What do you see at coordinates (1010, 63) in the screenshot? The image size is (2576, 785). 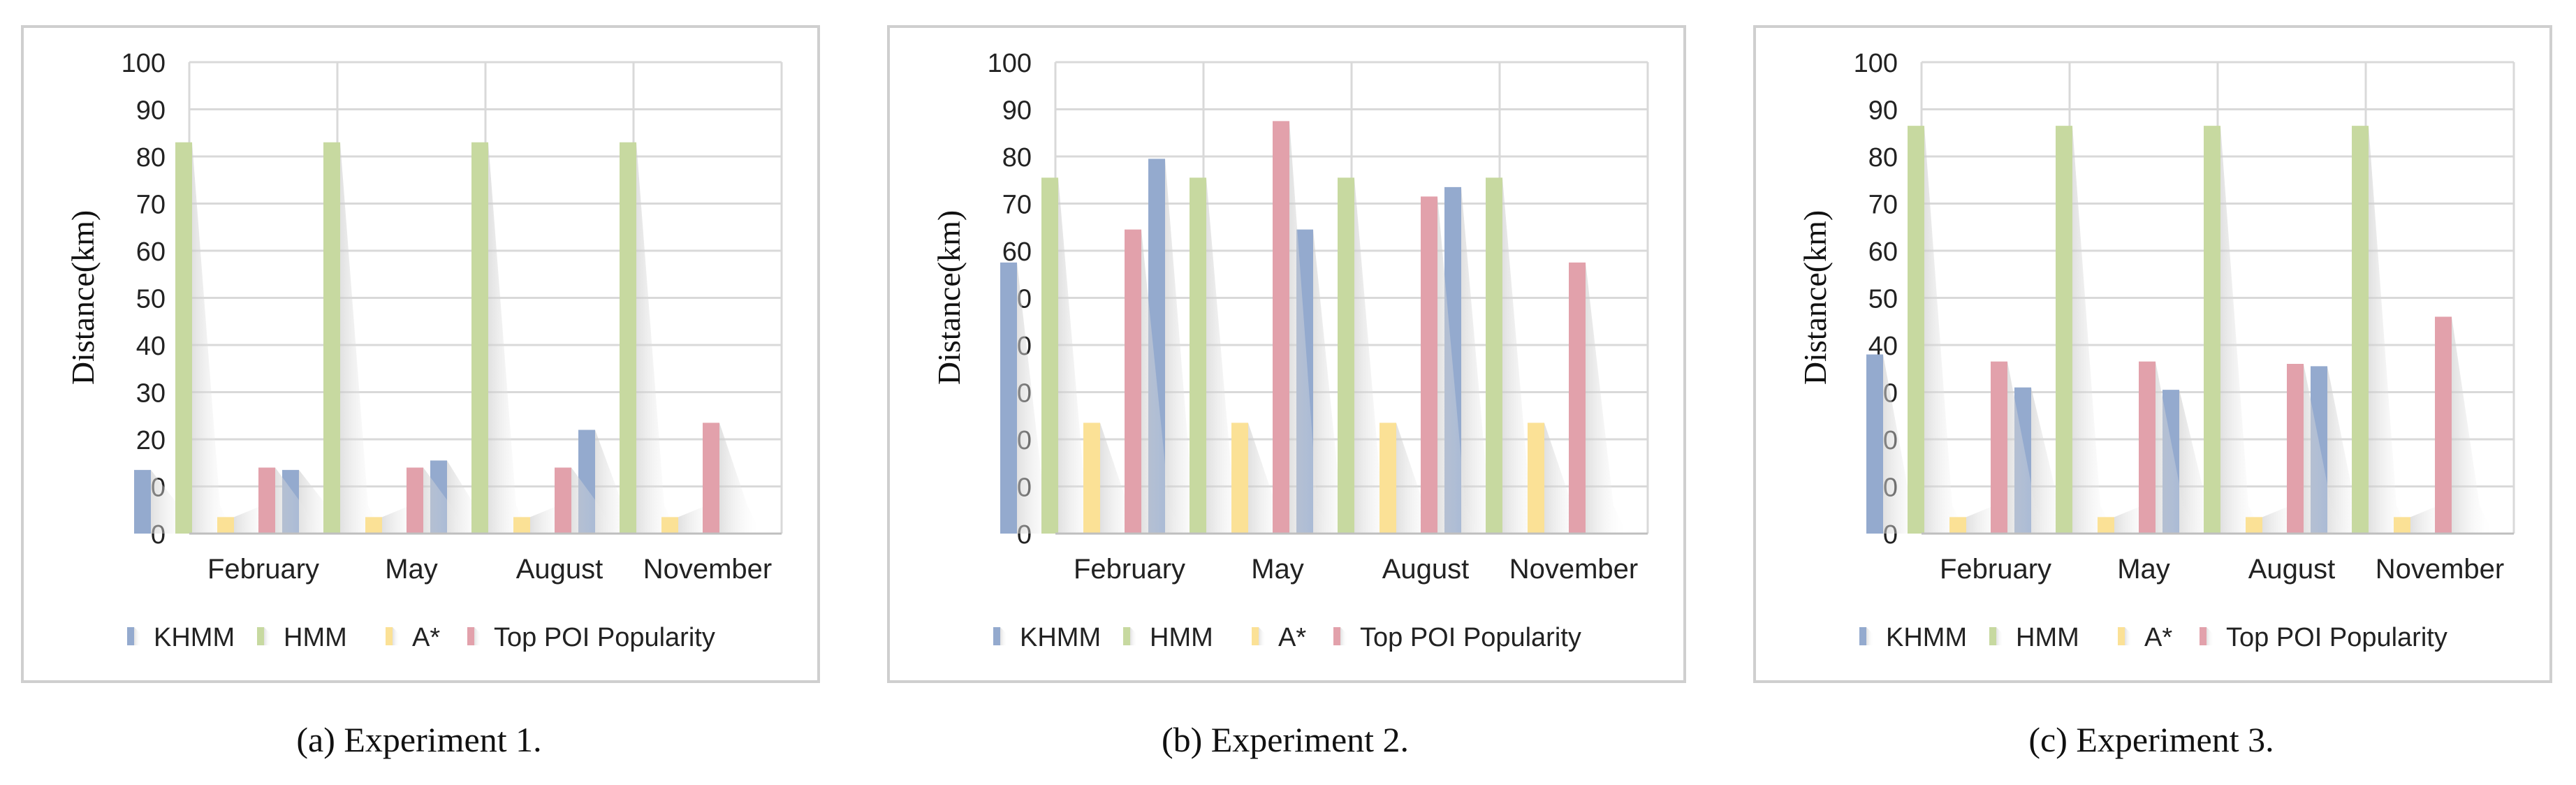 I see `y-tick-label: 100` at bounding box center [1010, 63].